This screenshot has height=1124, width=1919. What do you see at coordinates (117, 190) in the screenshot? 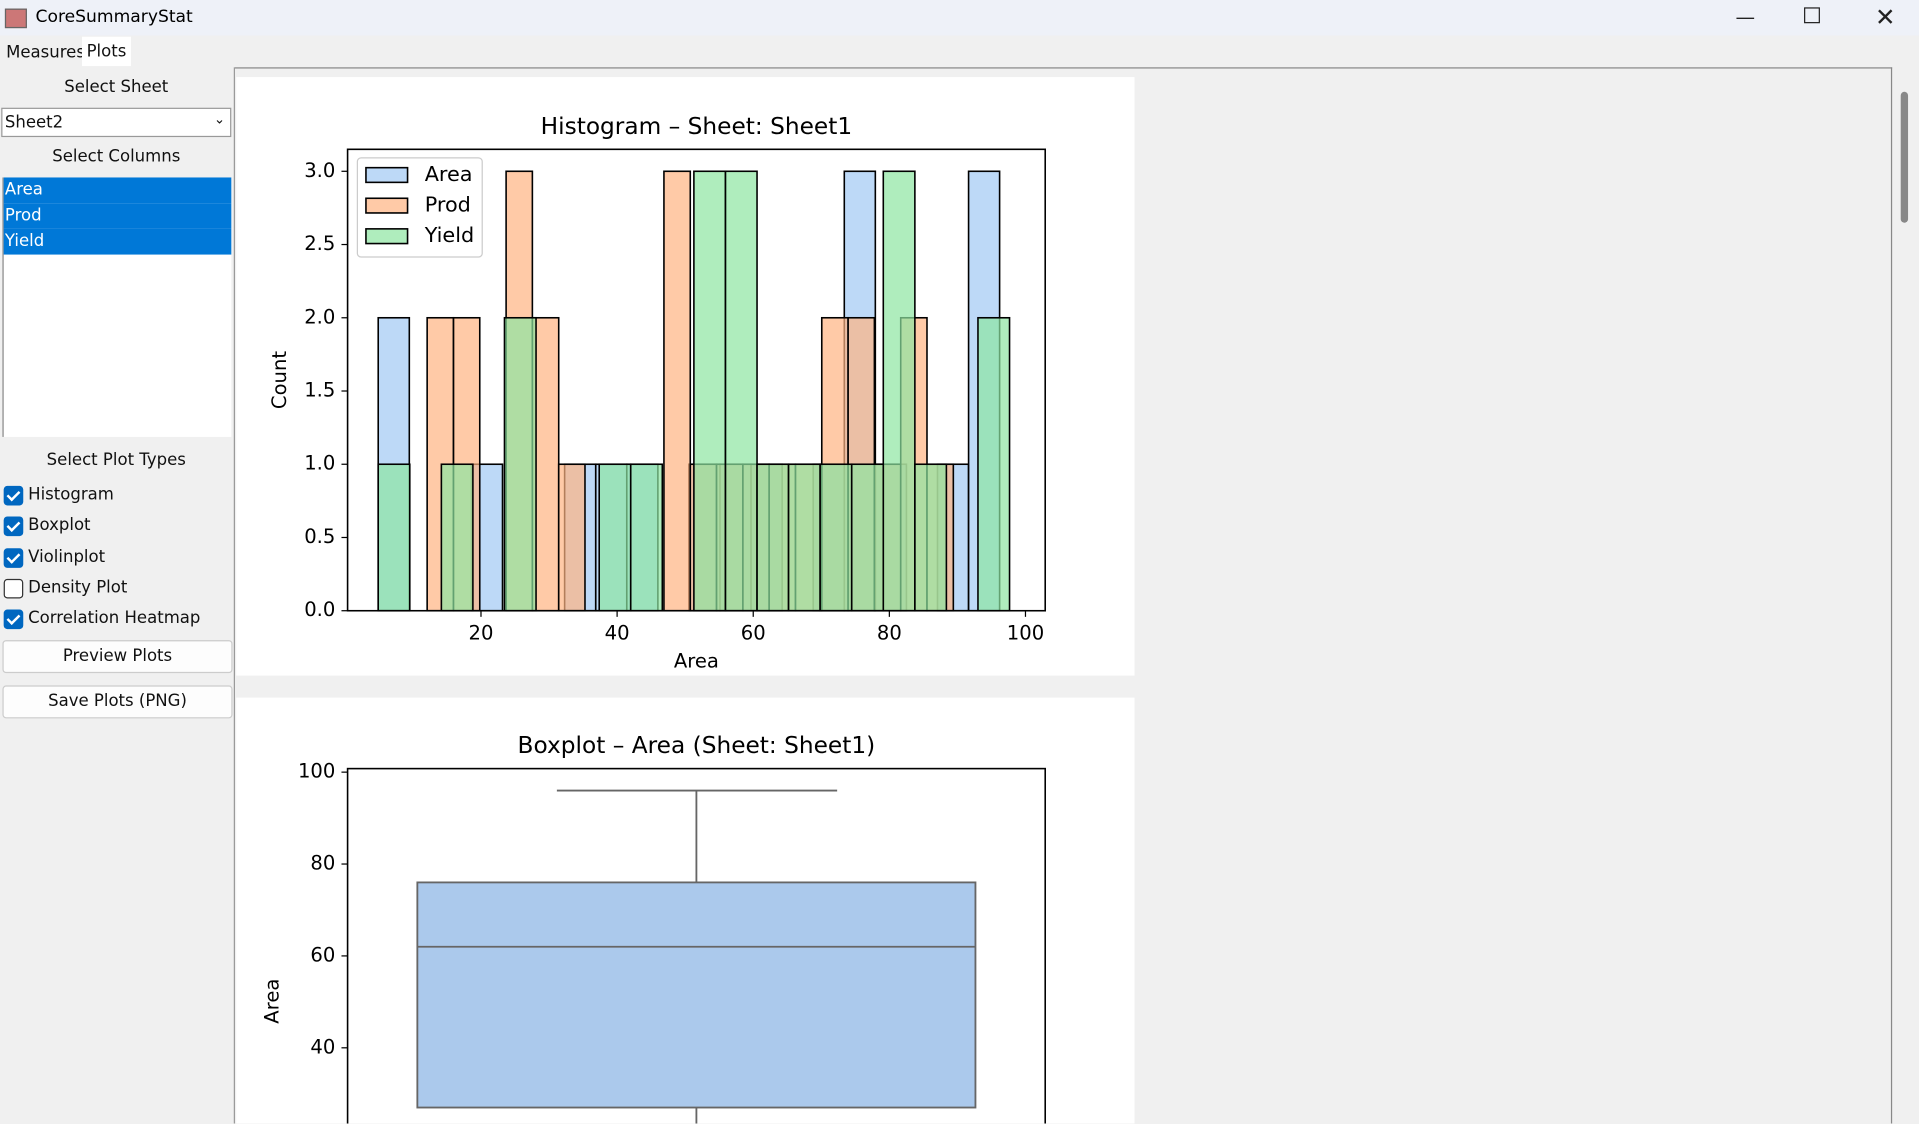
I see `column-item: Area` at bounding box center [117, 190].